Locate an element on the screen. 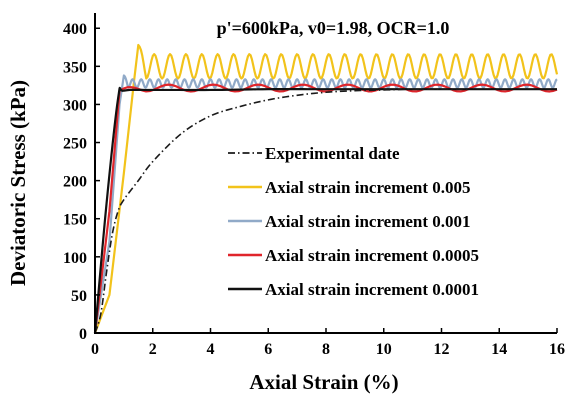  y-tick-label: 50 is located at coordinates (79, 296).